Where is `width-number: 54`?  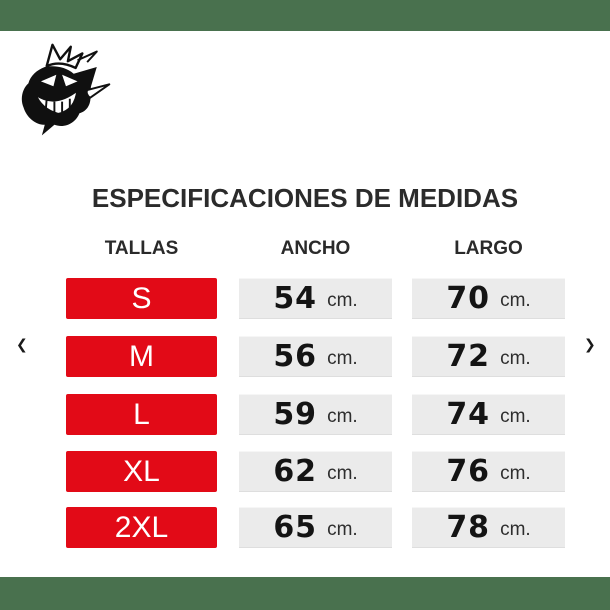
width-number: 54 is located at coordinates (295, 298).